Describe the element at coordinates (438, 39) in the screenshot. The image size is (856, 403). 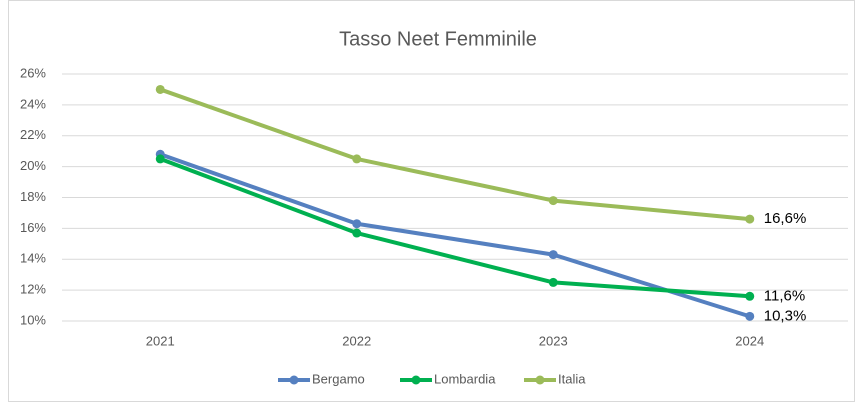
I see `chart-title: Tasso Neet Femminile` at that location.